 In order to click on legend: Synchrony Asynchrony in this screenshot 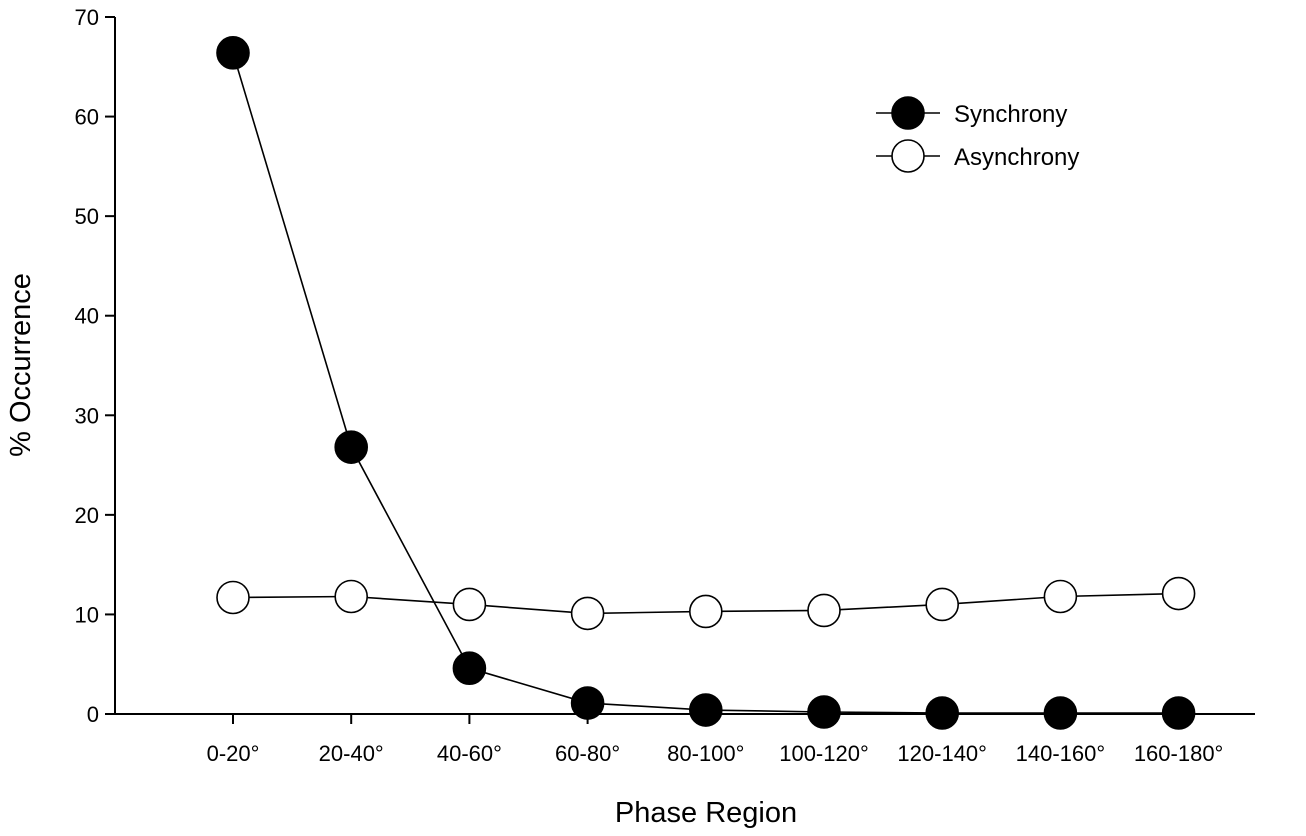, I will do `click(977, 134)`.